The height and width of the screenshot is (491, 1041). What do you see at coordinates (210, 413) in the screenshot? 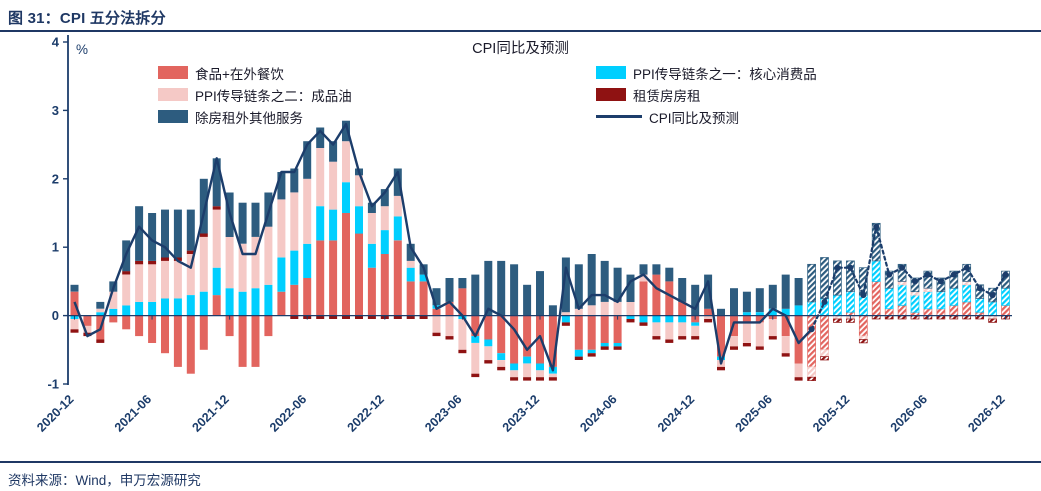
I see `x-tick-label: 2021-12` at bounding box center [210, 413].